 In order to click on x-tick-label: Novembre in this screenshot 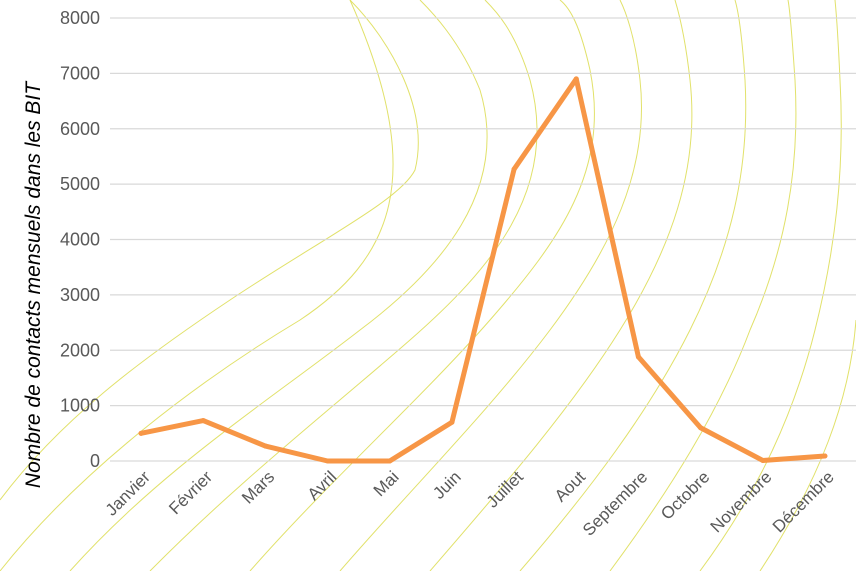, I will do `click(741, 501)`.